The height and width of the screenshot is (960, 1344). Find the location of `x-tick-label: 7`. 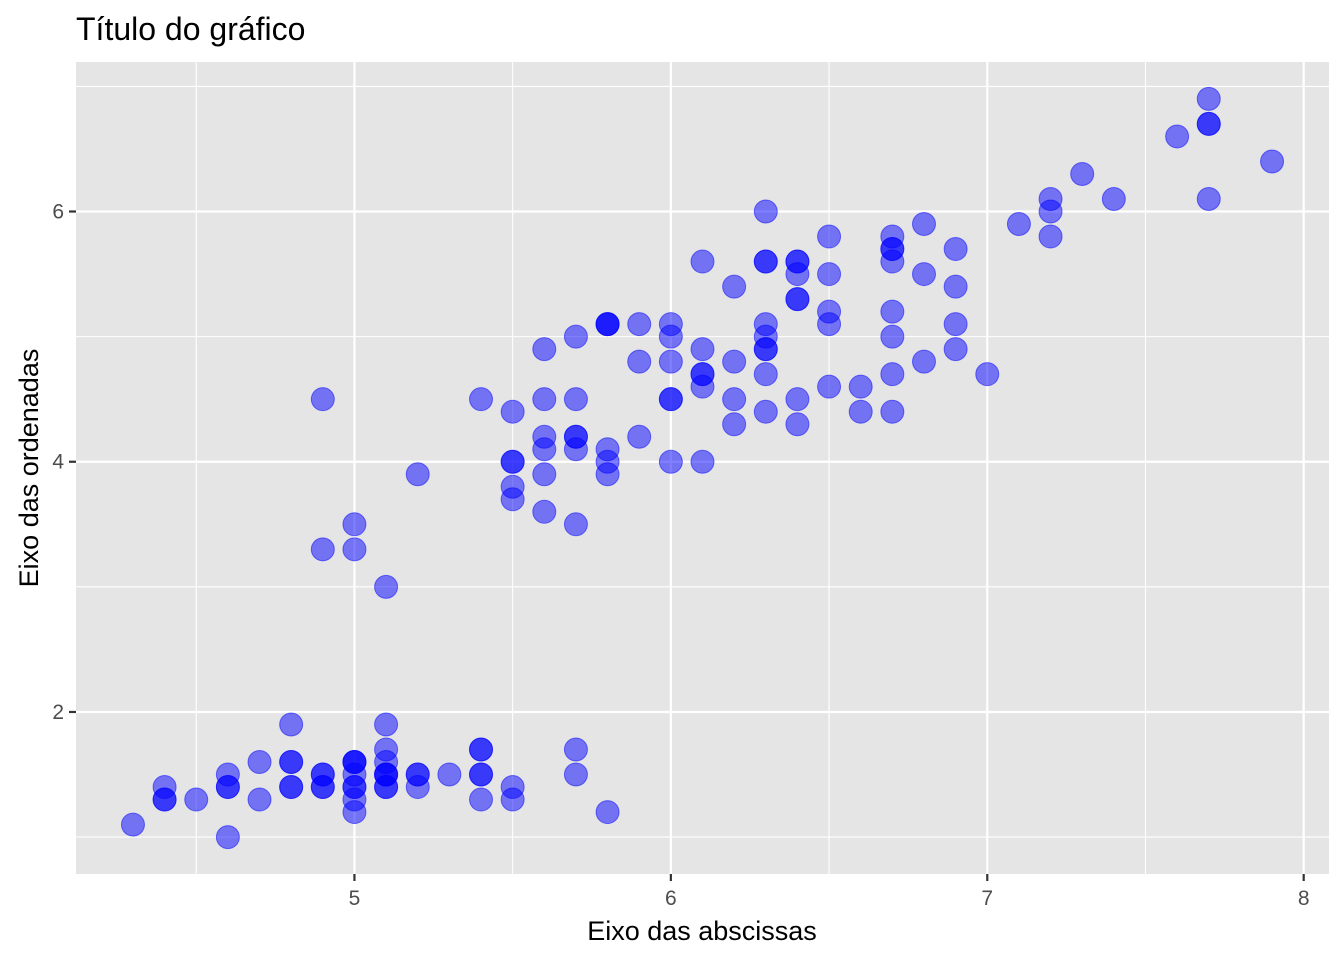

x-tick-label: 7 is located at coordinates (987, 898).